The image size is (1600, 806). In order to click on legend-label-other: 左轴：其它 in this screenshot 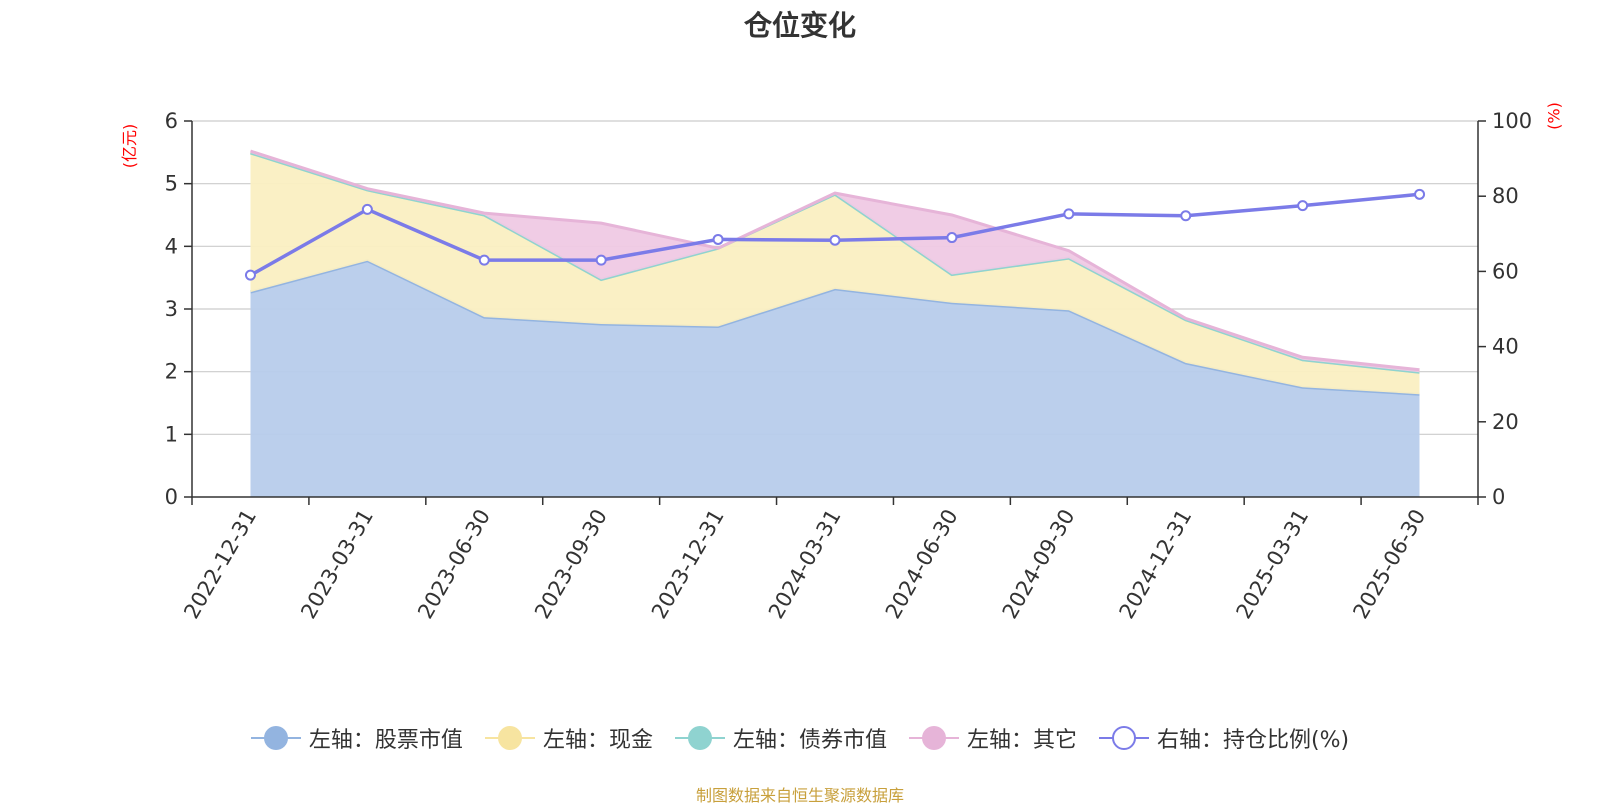, I will do `click(1021, 740)`.